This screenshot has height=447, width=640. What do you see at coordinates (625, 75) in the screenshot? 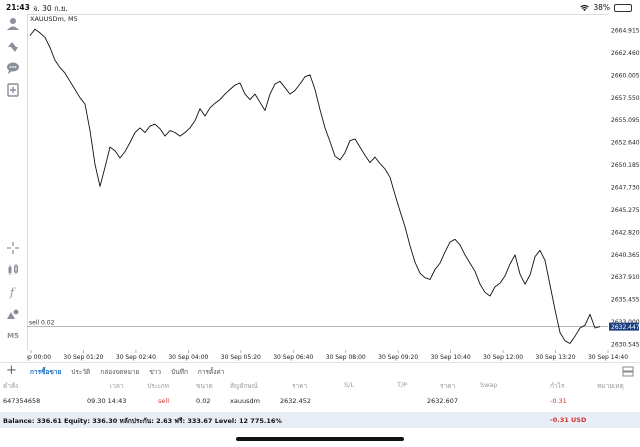
I see `price-axis-label: 2660.005` at bounding box center [625, 75].